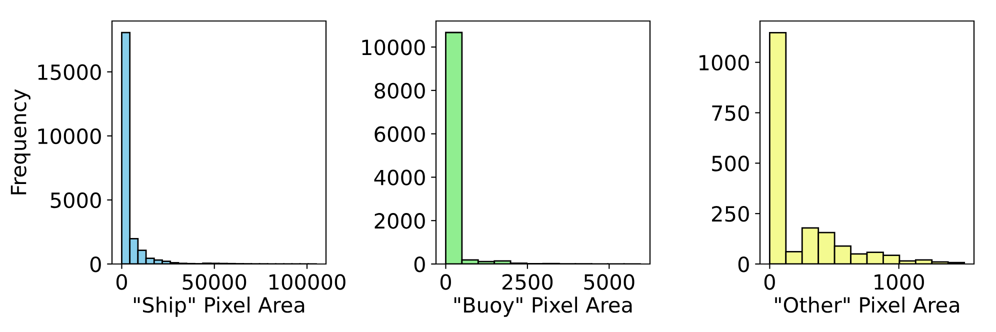 This screenshot has height=332, width=996. I want to click on y-tick-label: 6000, so click(399, 134).